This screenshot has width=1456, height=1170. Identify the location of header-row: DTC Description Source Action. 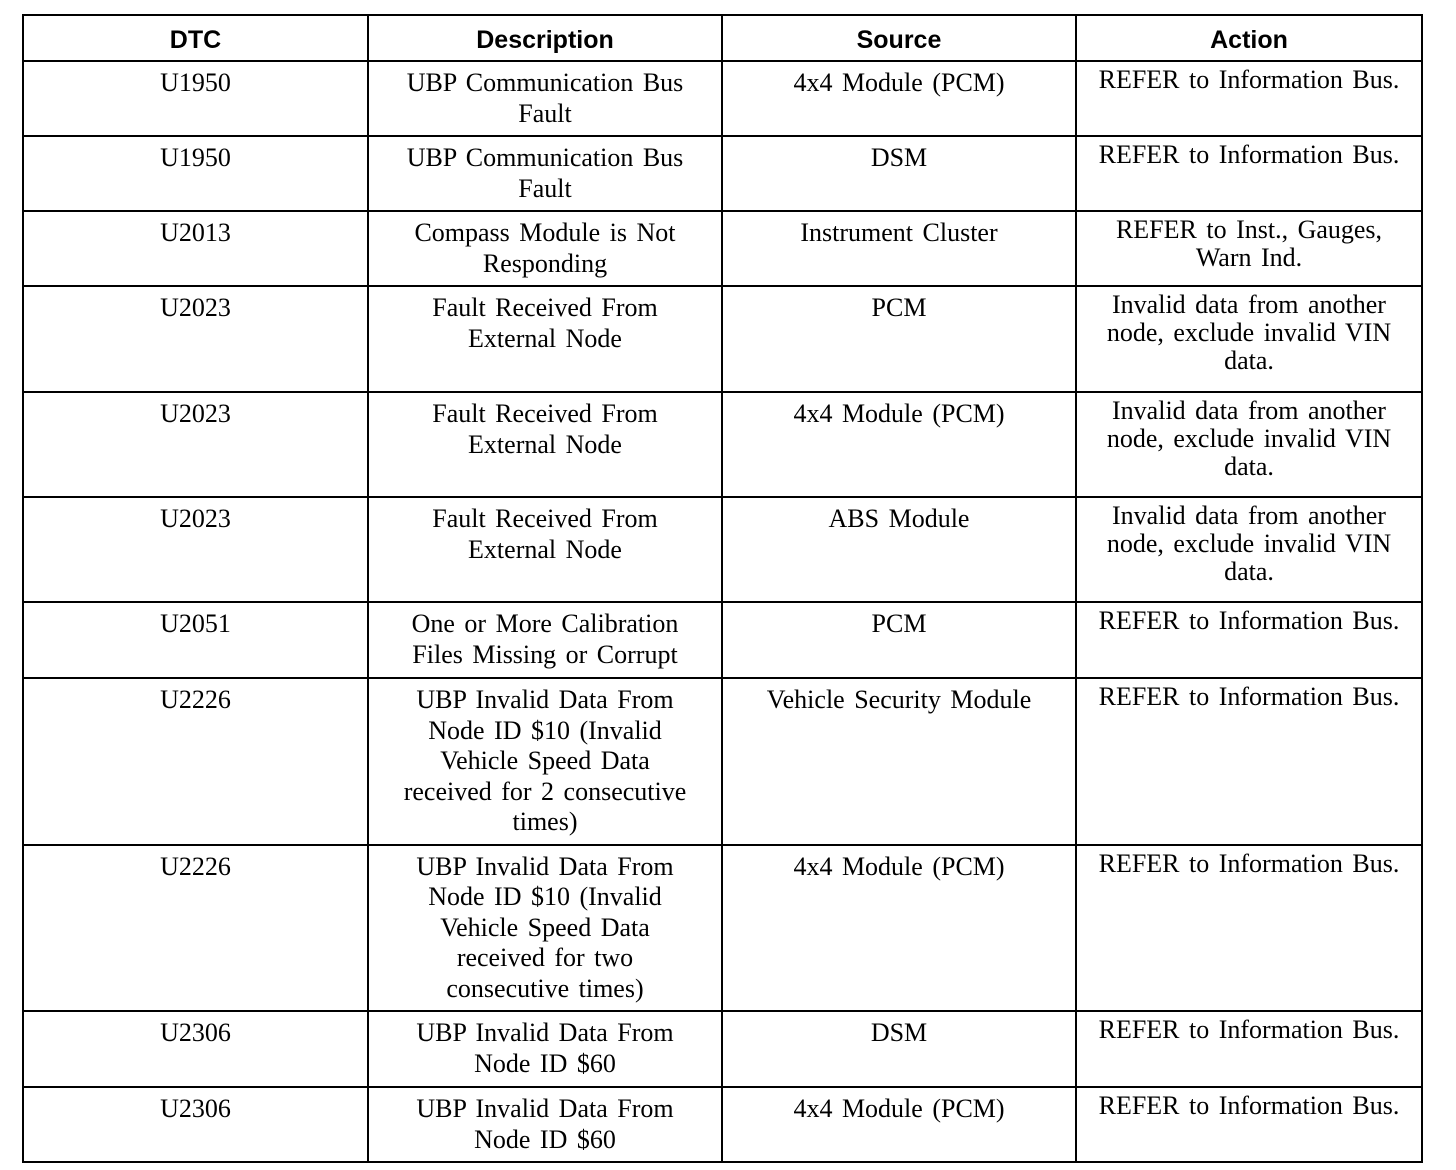
(722, 38).